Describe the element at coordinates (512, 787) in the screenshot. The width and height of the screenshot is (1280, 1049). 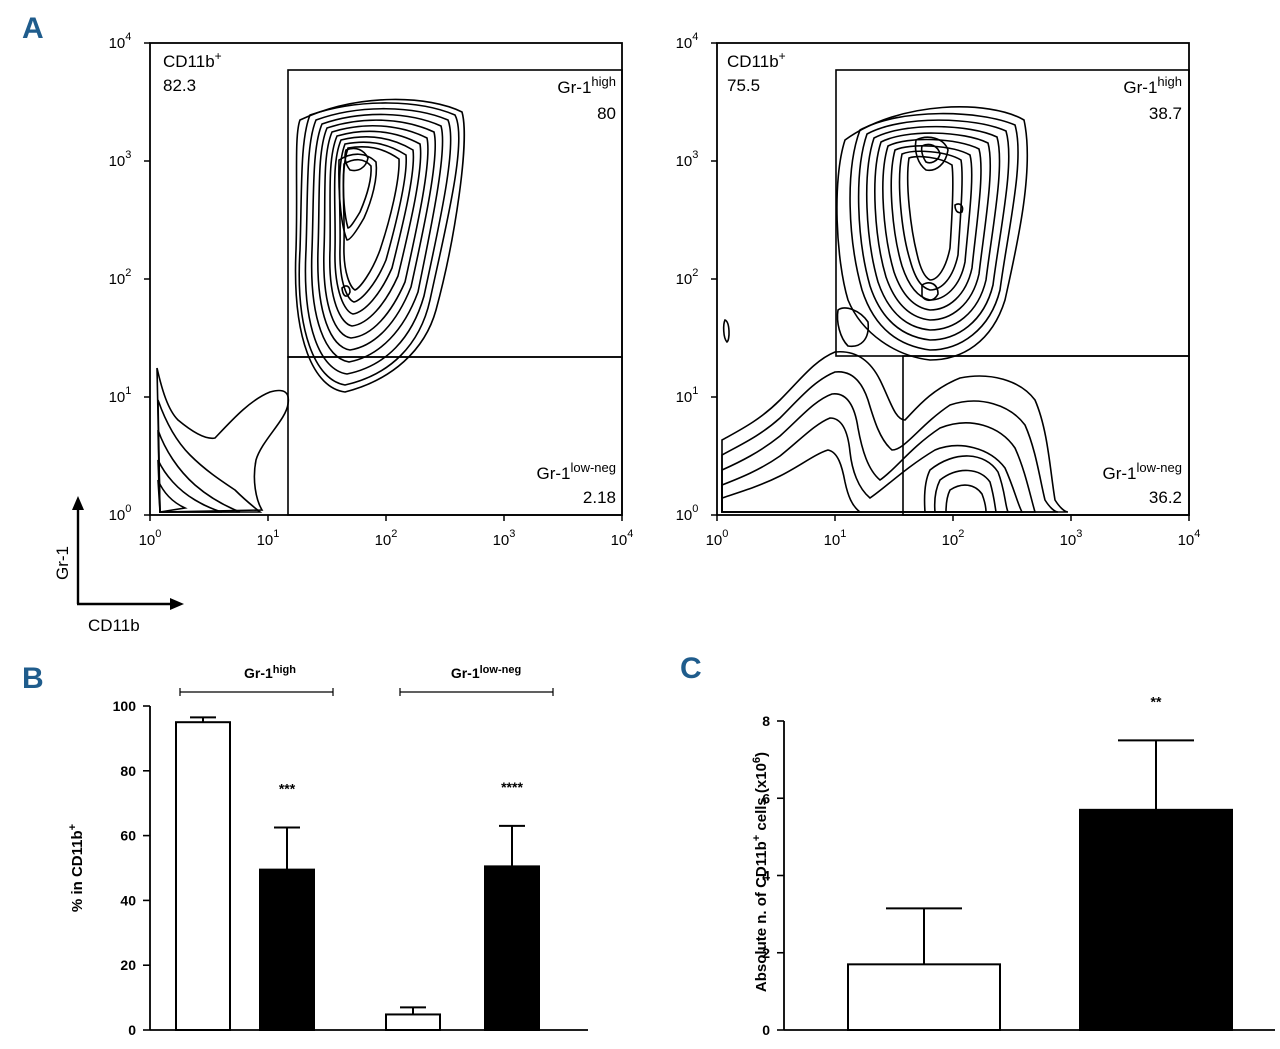
I see `significance-label: ****` at that location.